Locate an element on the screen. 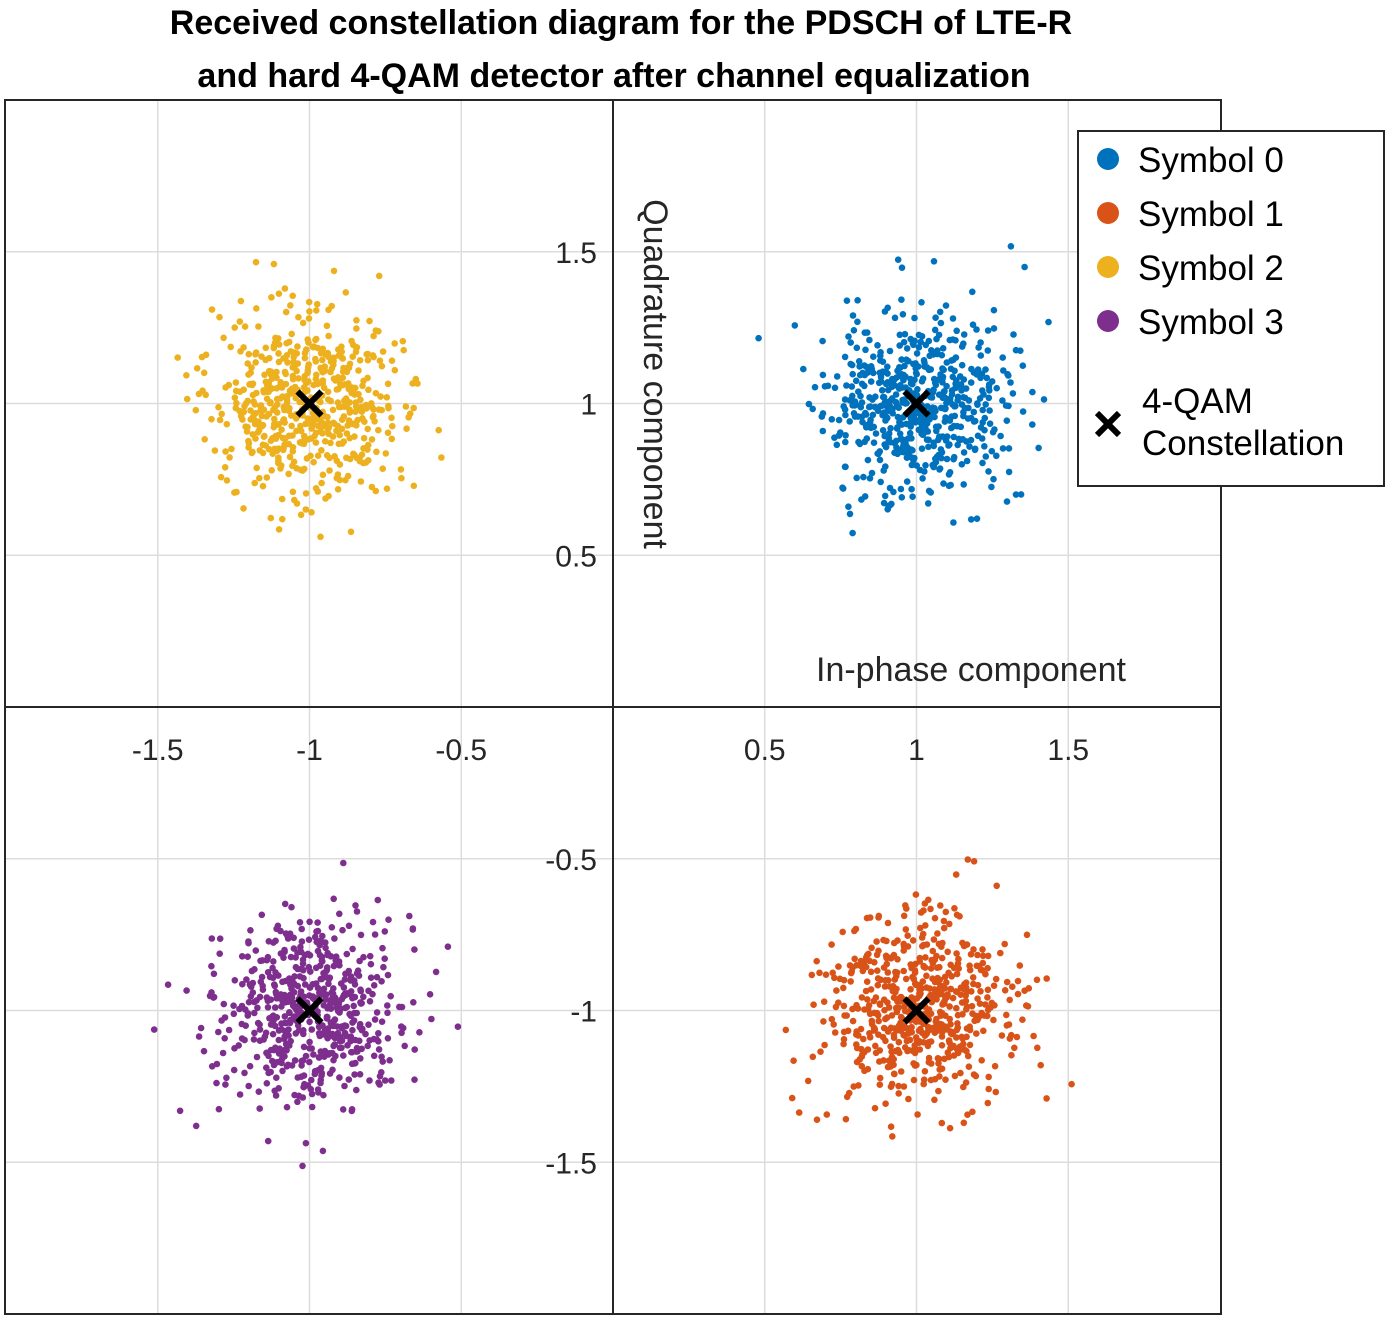 This screenshot has height=1319, width=1400. legend-box is located at coordinates (1231, 308).